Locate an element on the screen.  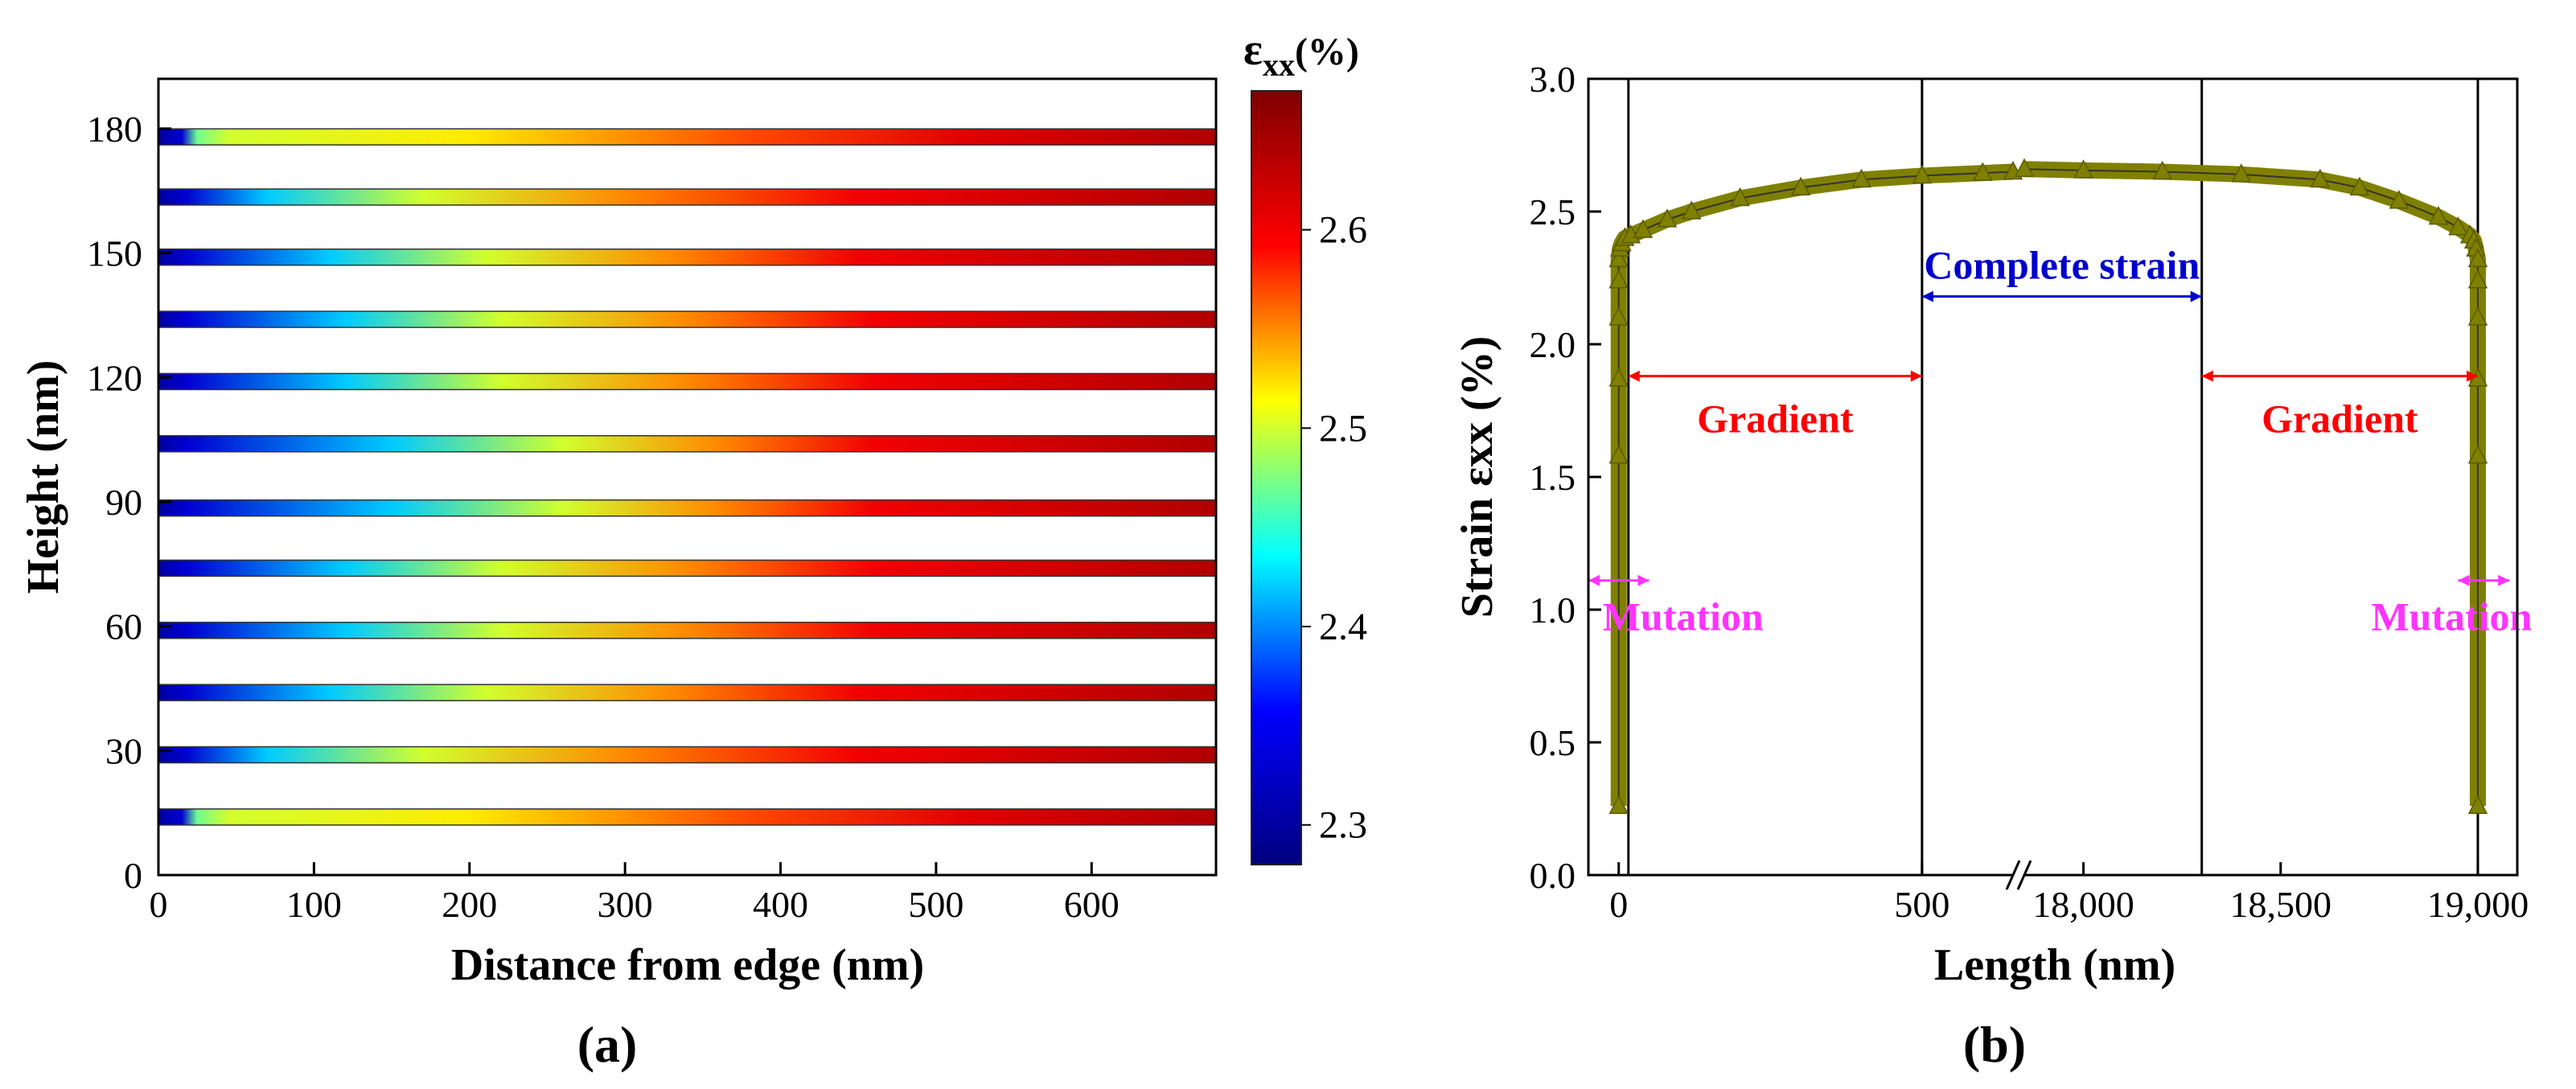
axis-break is located at coordinates (2018, 875).